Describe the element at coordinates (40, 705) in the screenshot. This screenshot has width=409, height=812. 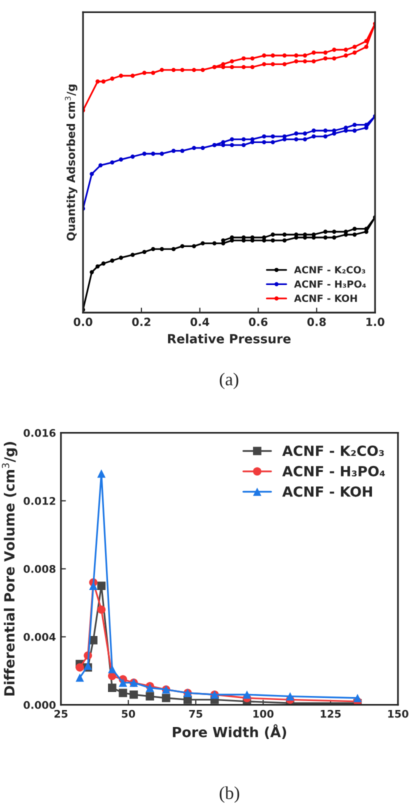
I see `y-tick-label: 0.000` at that location.